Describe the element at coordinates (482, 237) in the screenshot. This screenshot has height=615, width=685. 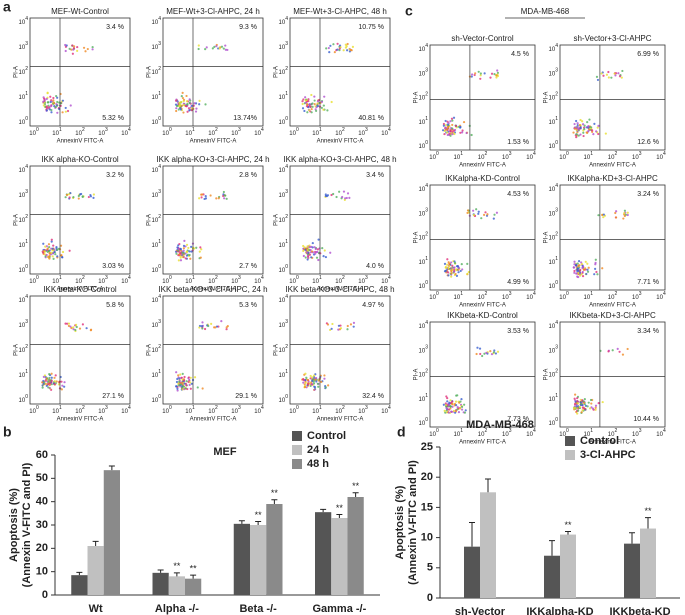
I see `plot-frame` at that location.